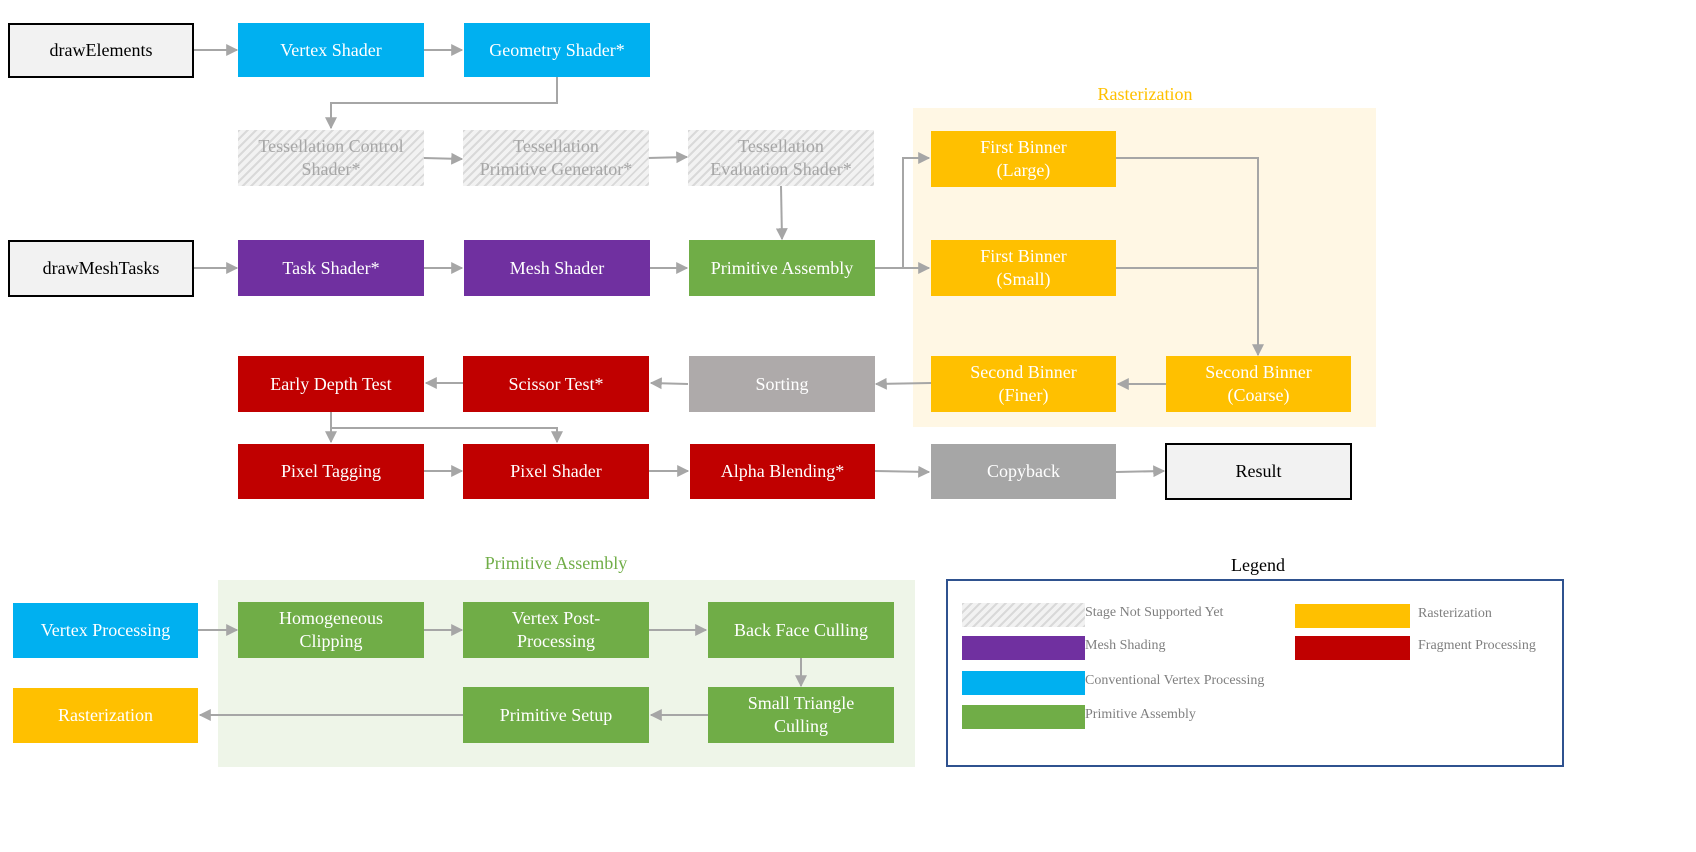 The height and width of the screenshot is (852, 1696). Describe the element at coordinates (1258, 471) in the screenshot. I see `result-node: Result` at that location.